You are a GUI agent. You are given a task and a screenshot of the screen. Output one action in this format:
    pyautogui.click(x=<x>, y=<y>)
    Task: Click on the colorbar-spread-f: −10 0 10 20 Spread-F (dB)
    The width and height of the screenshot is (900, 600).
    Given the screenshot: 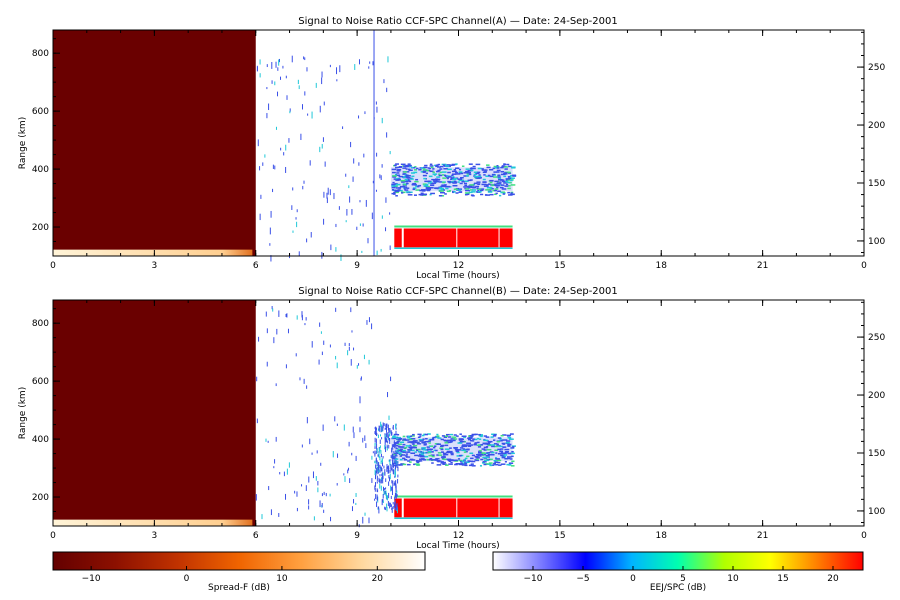 What is the action you would take?
    pyautogui.click(x=239, y=572)
    